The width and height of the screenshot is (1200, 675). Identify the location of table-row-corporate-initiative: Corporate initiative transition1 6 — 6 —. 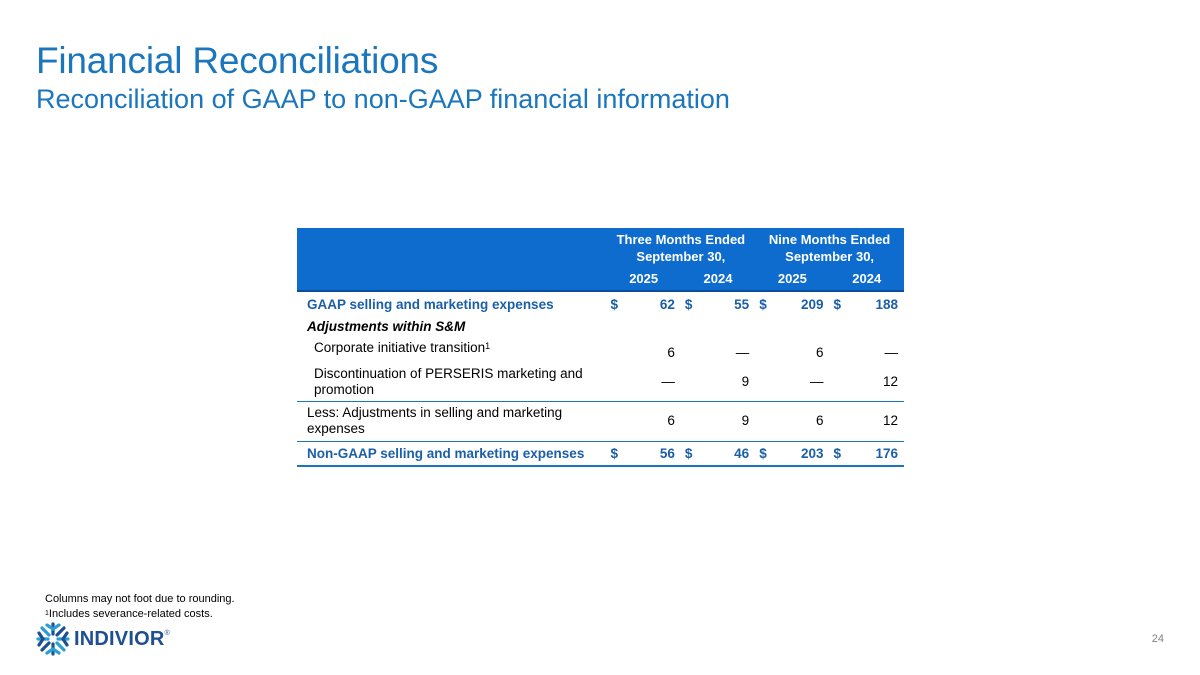
(600, 350).